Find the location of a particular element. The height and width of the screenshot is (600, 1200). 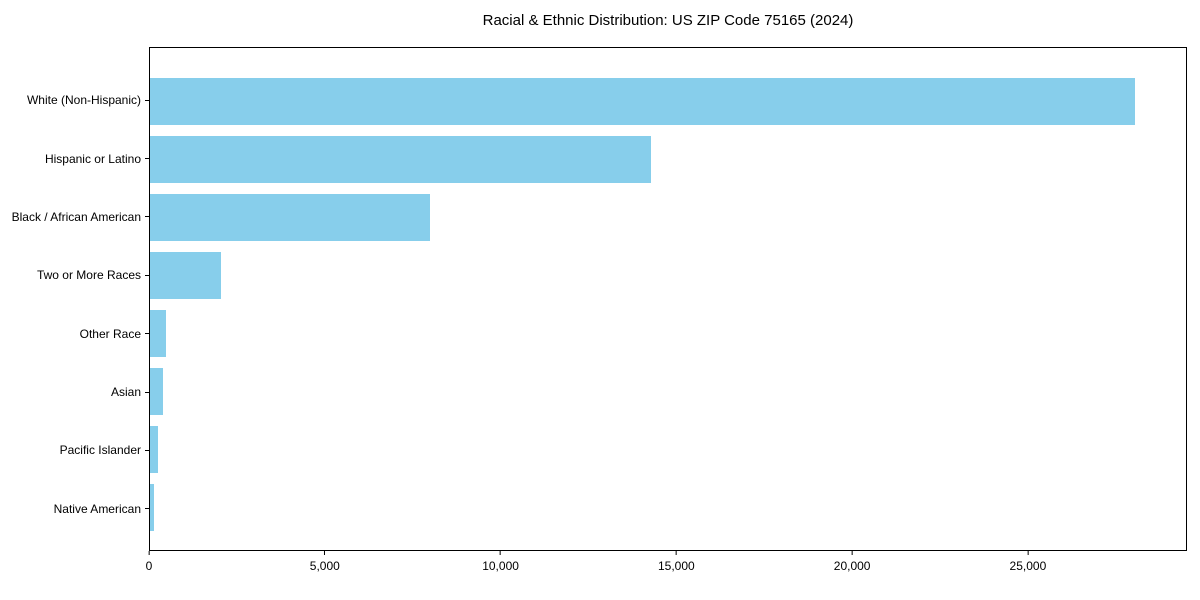

x-tick-0: 0 is located at coordinates (149, 562).